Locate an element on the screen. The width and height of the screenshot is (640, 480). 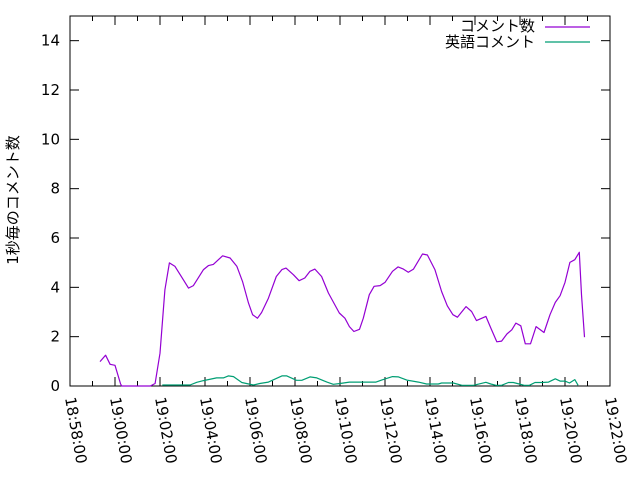
x-tick-label: 19:04:00 is located at coordinates (210, 430).